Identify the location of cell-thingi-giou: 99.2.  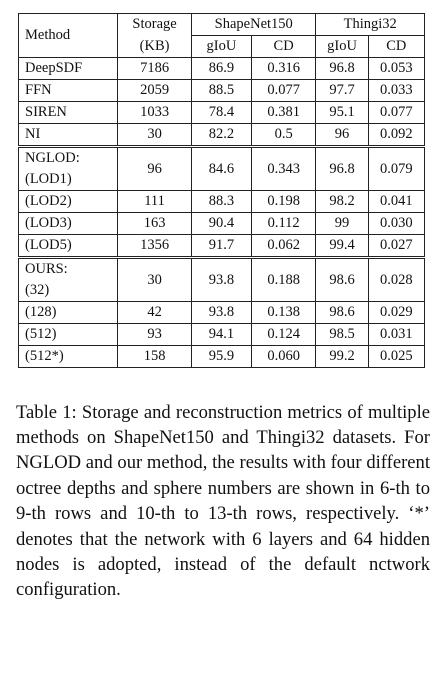
(342, 356).